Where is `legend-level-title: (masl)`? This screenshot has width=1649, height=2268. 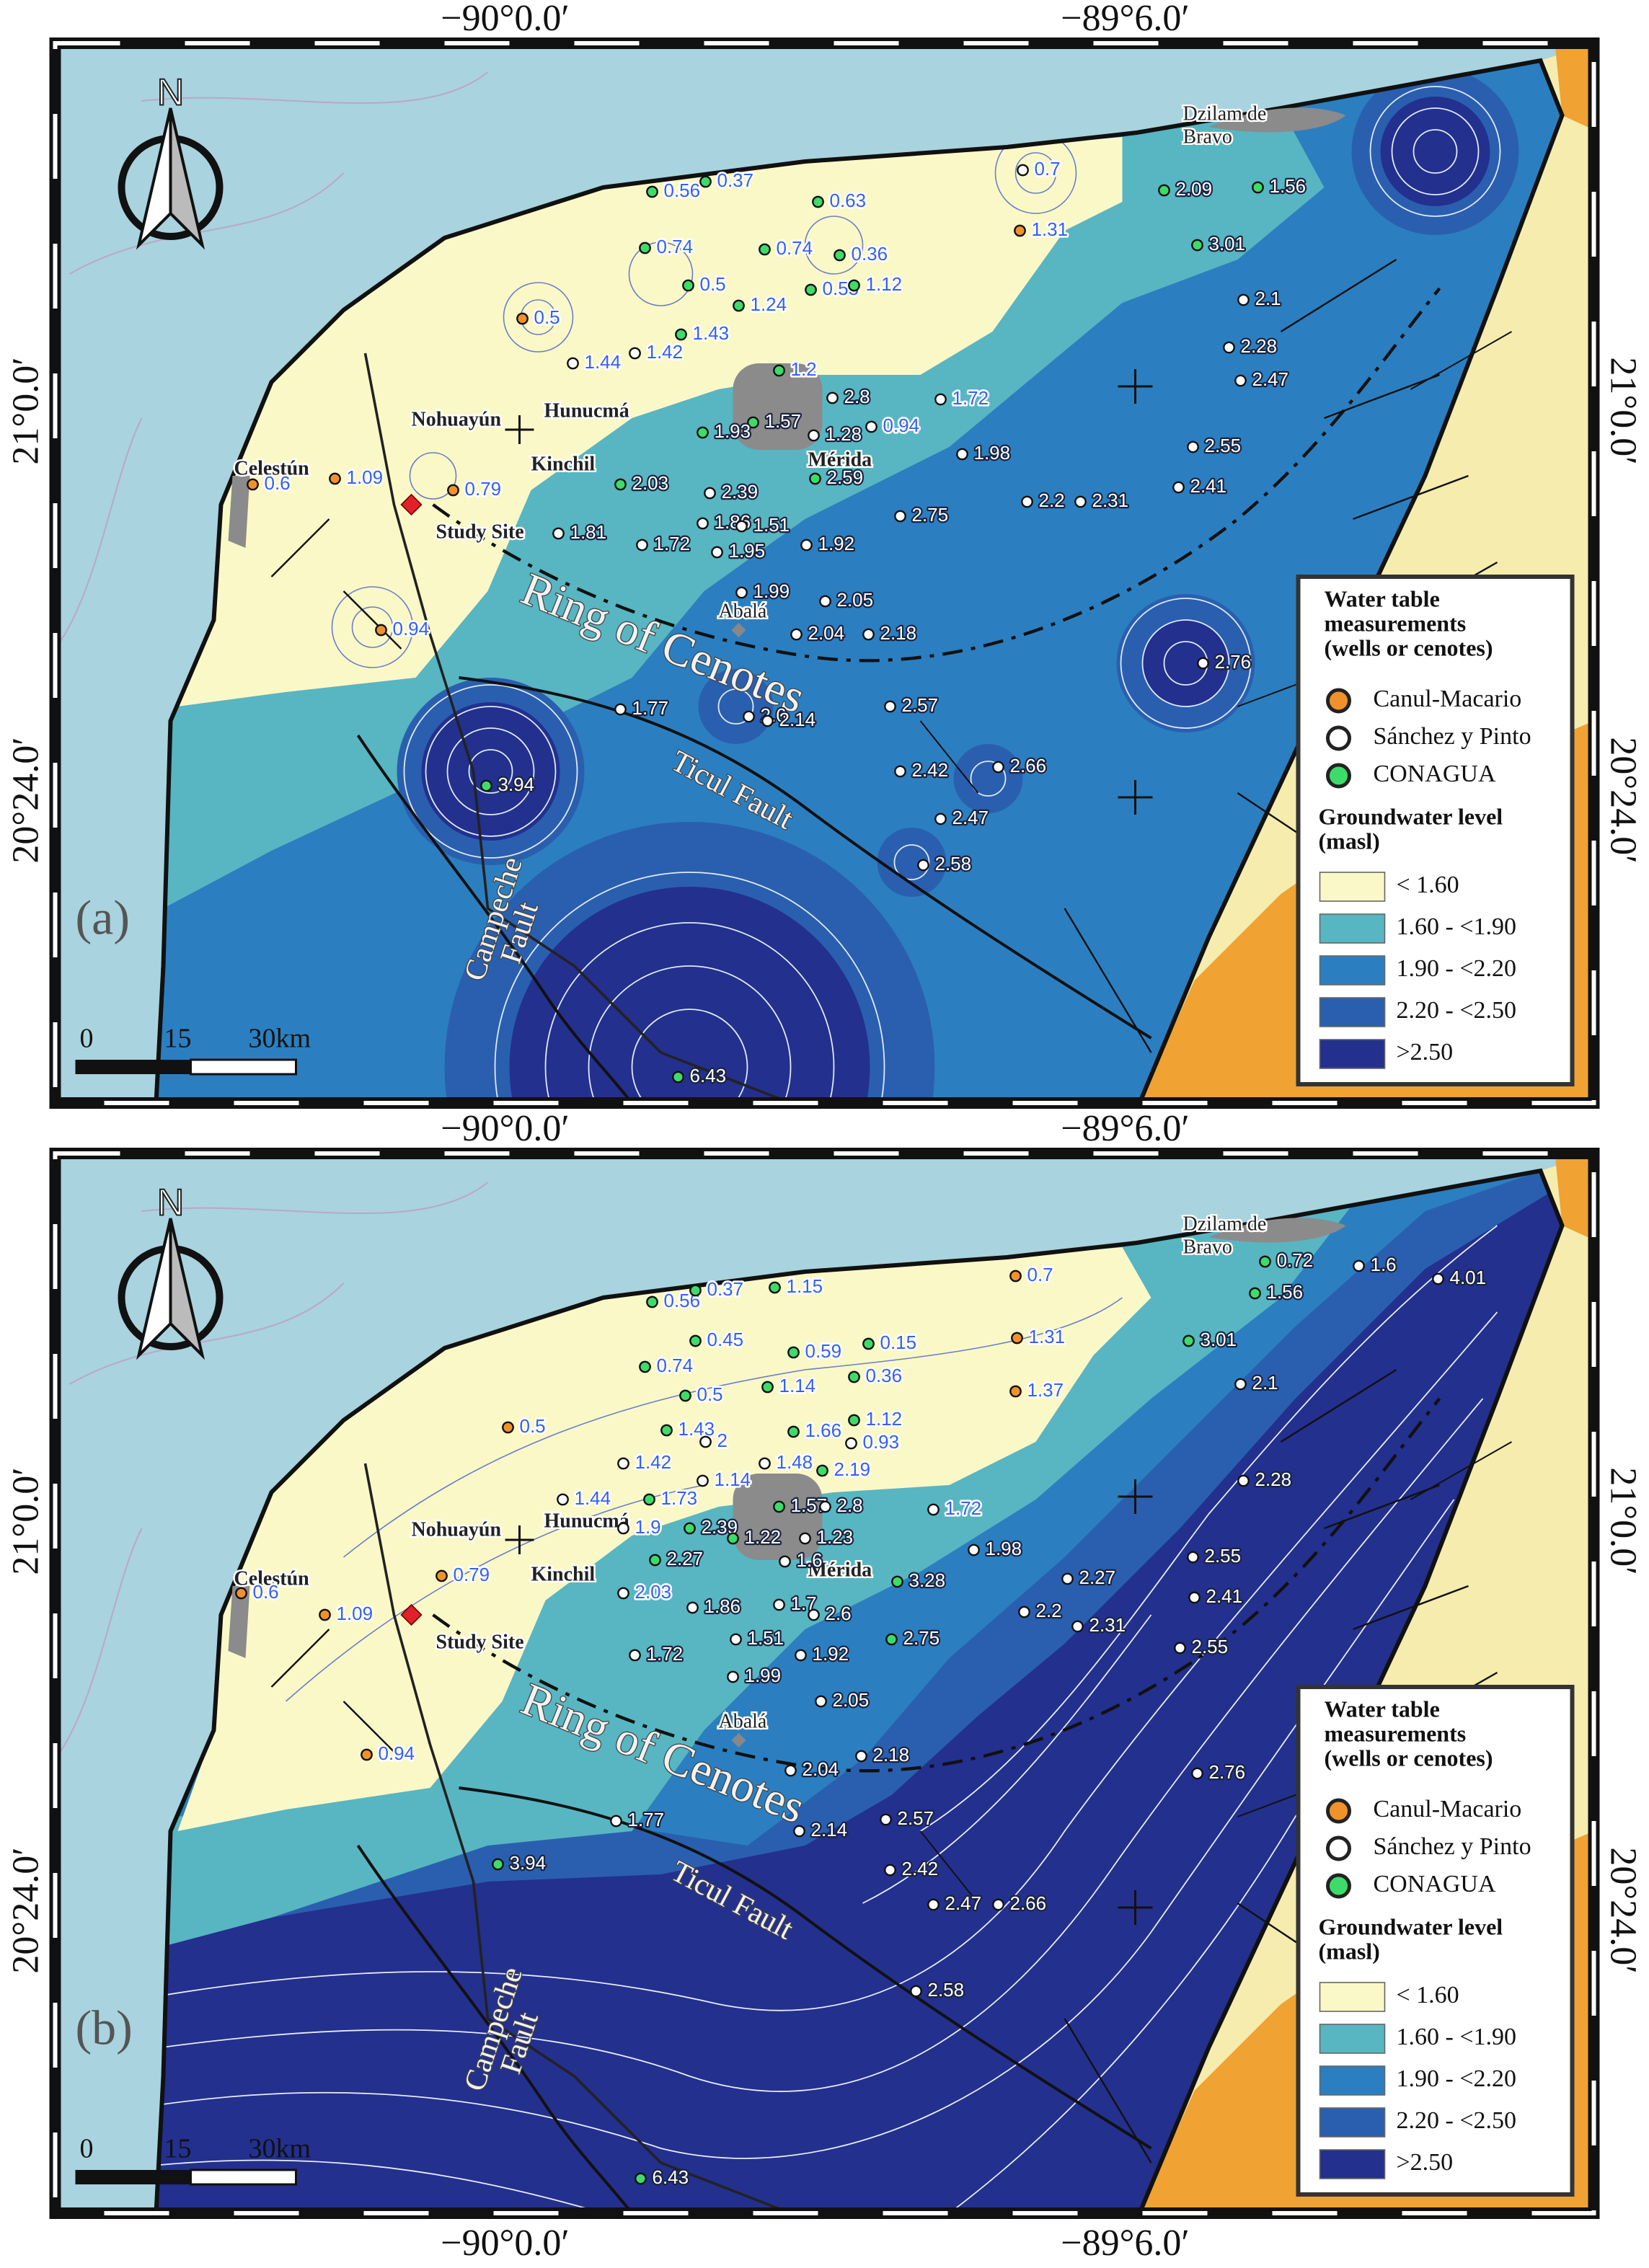 legend-level-title: (masl) is located at coordinates (1349, 841).